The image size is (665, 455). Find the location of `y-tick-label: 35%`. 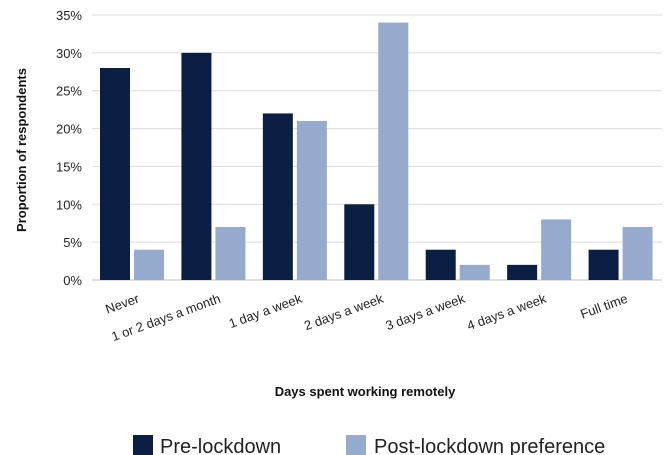

y-tick-label: 35% is located at coordinates (69, 15).